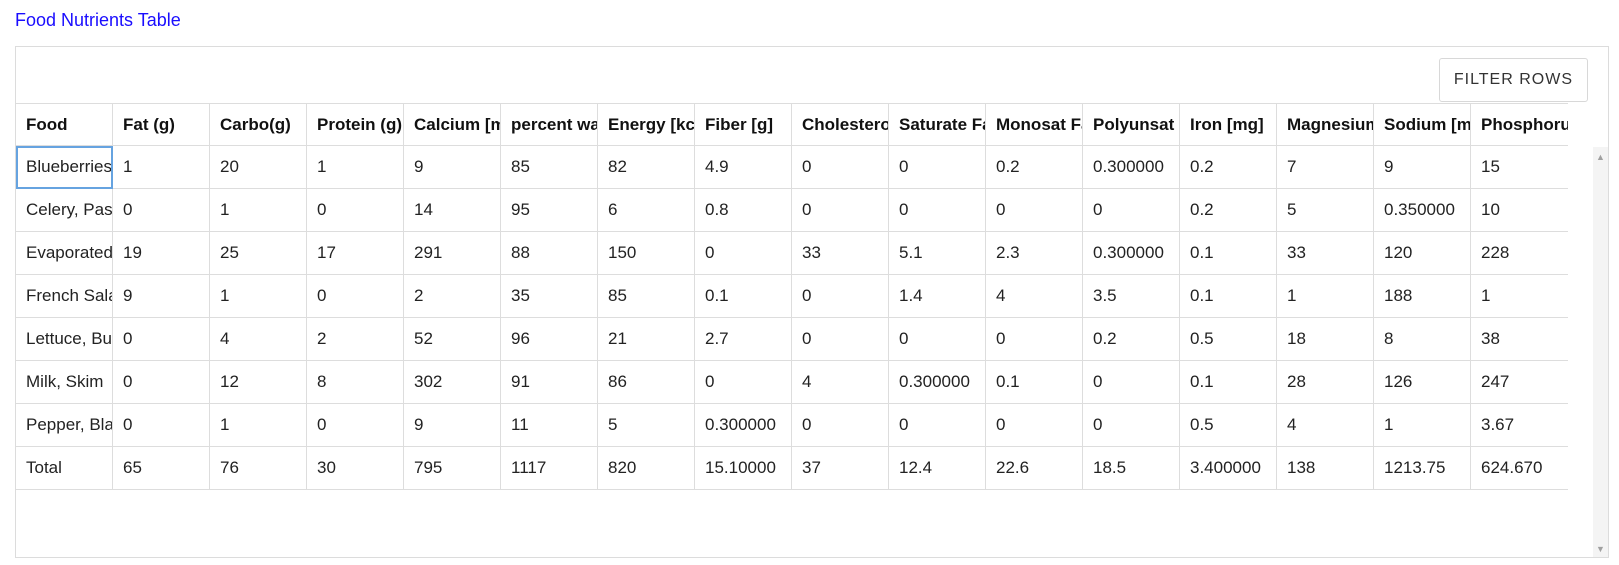 The height and width of the screenshot is (565, 1619). I want to click on grid-cell: 20, so click(258, 167).